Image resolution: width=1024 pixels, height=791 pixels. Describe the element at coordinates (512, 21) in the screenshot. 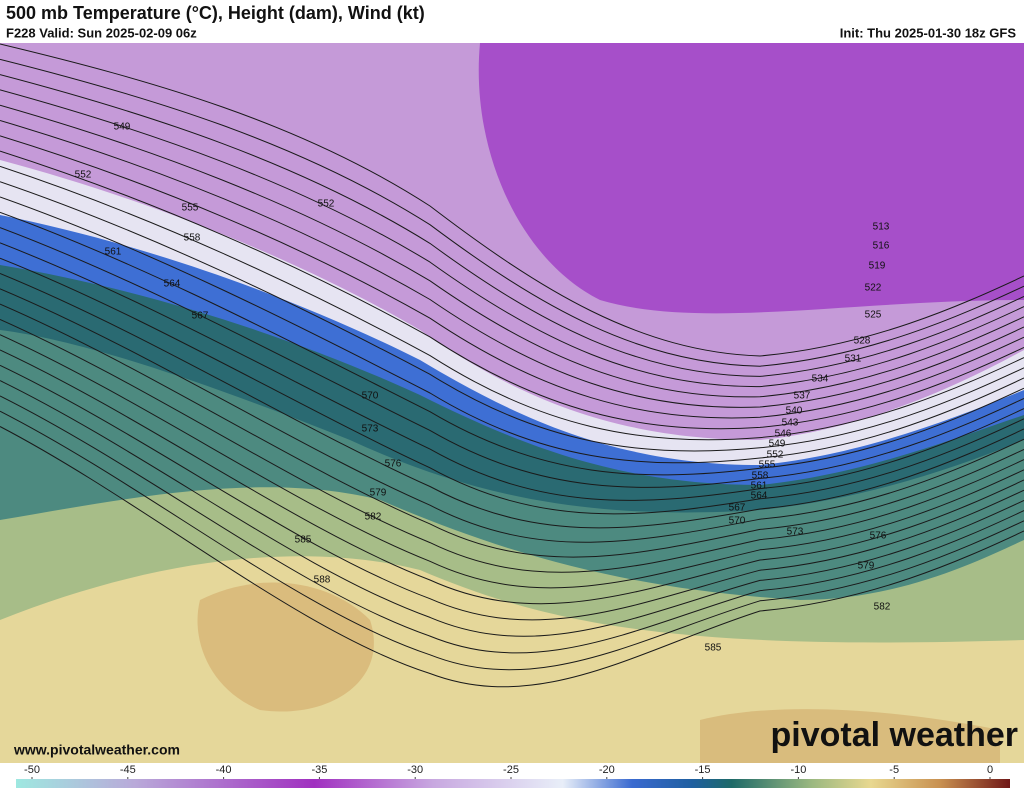

I see `header-bg` at that location.